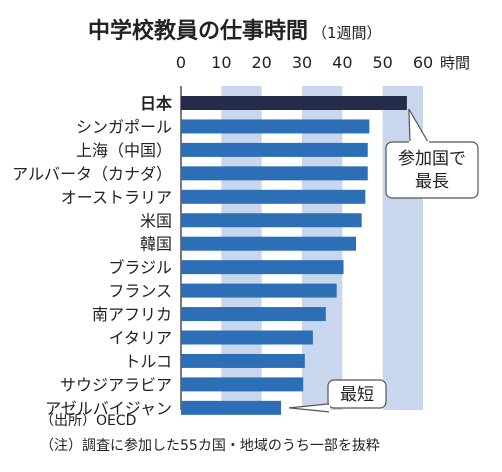 The image size is (502, 472). Describe the element at coordinates (382, 62) in the screenshot. I see `x-tick-label: 50` at that location.